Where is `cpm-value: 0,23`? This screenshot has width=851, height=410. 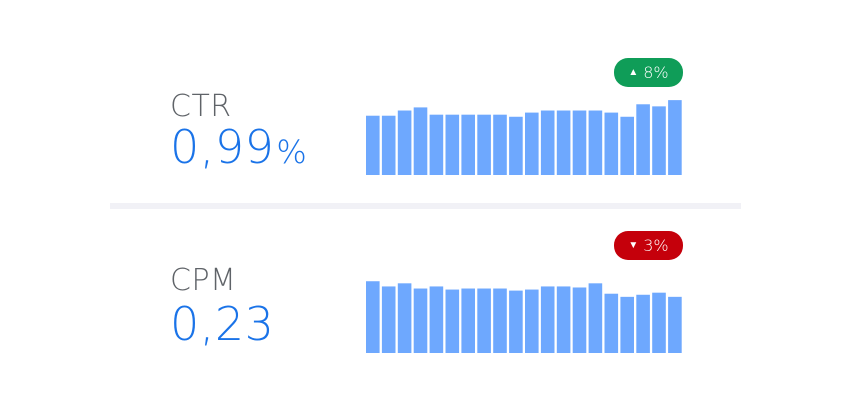
cpm-value: 0,23 is located at coordinates (223, 324).